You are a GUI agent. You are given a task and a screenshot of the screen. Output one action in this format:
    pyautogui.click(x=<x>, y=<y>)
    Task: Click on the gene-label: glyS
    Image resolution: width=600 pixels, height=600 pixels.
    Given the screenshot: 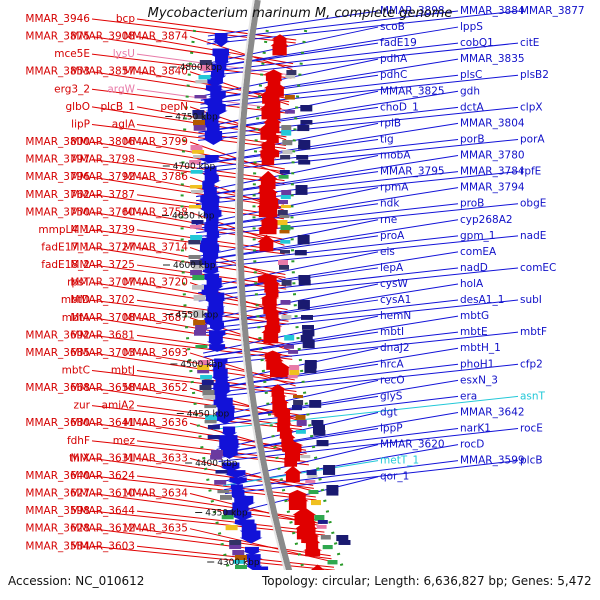 What is the action you would take?
    pyautogui.click(x=391, y=396)
    